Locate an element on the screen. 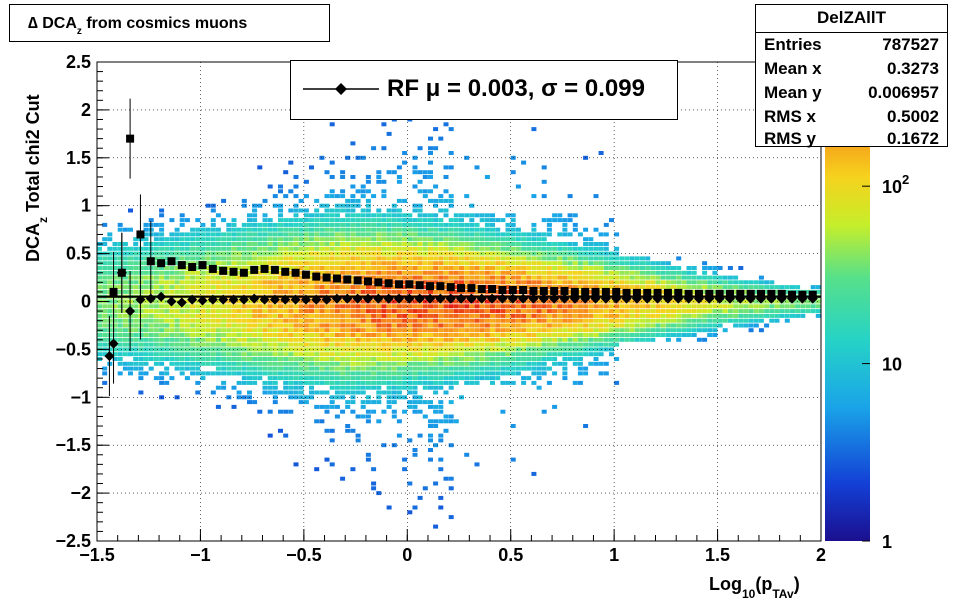  heatmap-cell-1993 is located at coordinates (379, 315).